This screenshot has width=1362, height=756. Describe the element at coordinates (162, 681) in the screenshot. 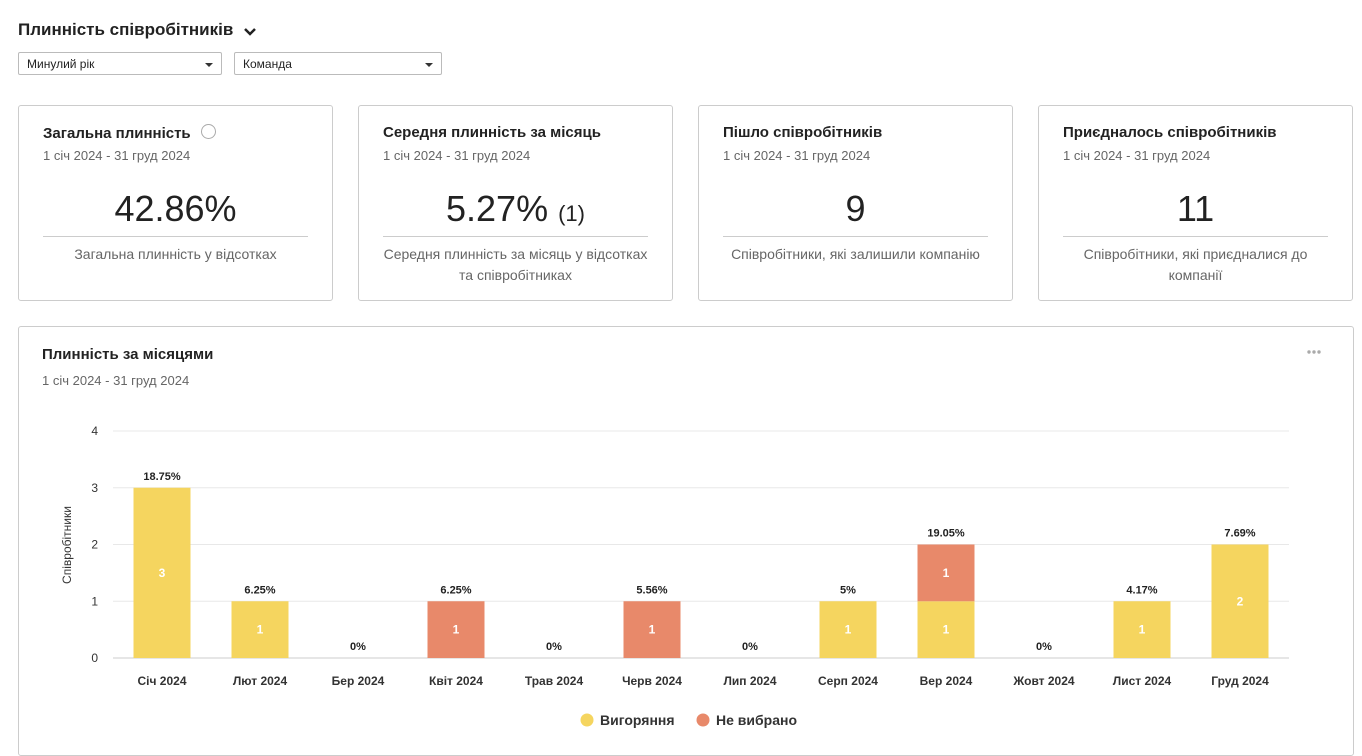

I see `x-tick-label: Січ 2024` at that location.